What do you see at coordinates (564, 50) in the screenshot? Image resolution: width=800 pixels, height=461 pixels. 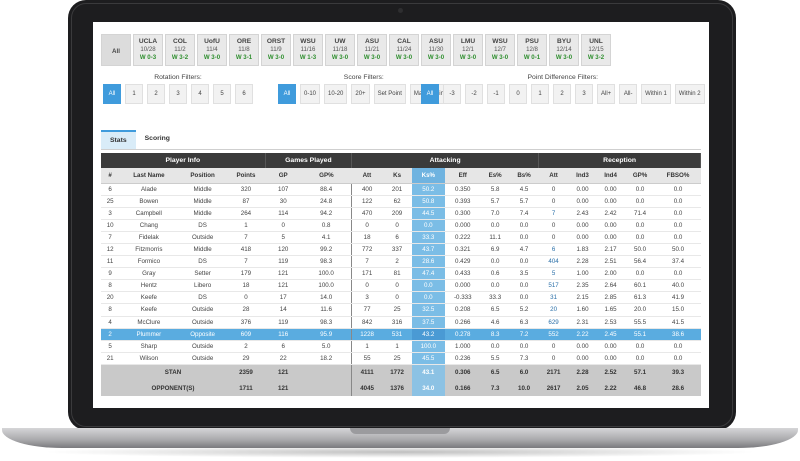 I see `opponent-button: BYU 12/14 W 3-0` at bounding box center [564, 50].